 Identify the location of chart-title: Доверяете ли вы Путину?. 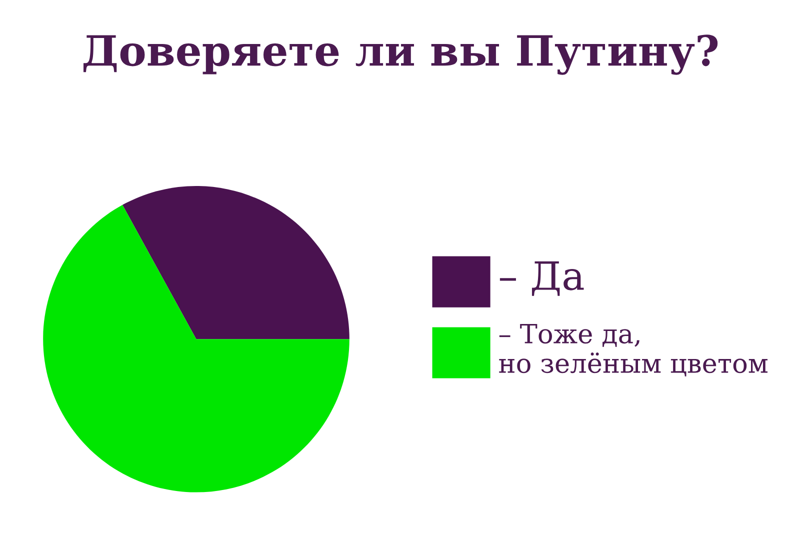
(400, 54).